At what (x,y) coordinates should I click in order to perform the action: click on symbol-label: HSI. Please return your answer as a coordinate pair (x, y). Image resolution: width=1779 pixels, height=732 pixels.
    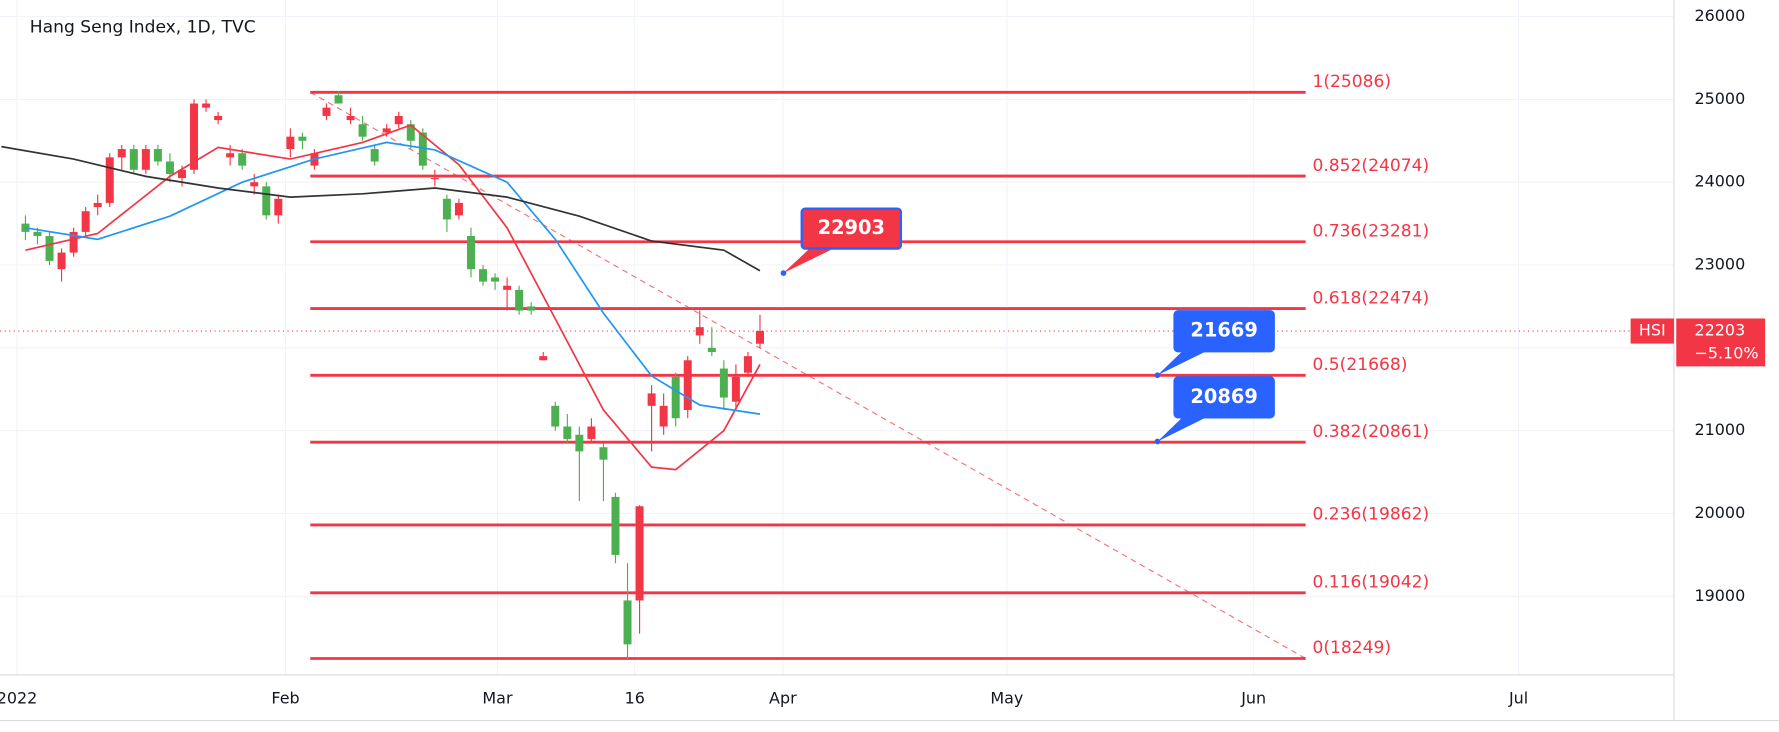
    Looking at the image, I should click on (1652, 330).